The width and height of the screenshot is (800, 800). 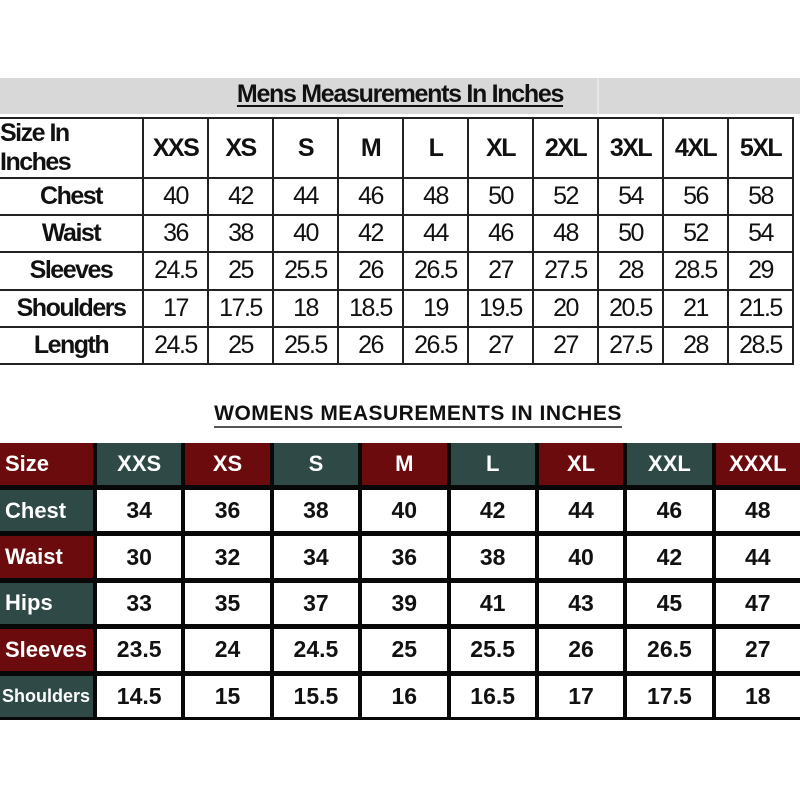 What do you see at coordinates (760, 271) in the screenshot?
I see `measurement-cell: 29` at bounding box center [760, 271].